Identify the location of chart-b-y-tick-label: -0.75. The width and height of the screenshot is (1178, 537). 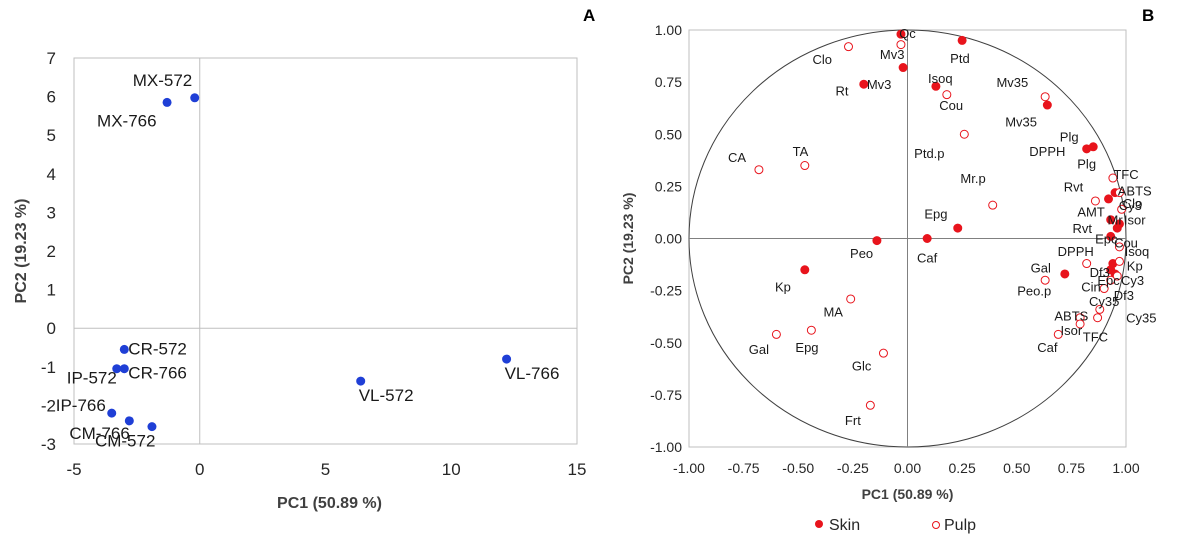
(666, 395).